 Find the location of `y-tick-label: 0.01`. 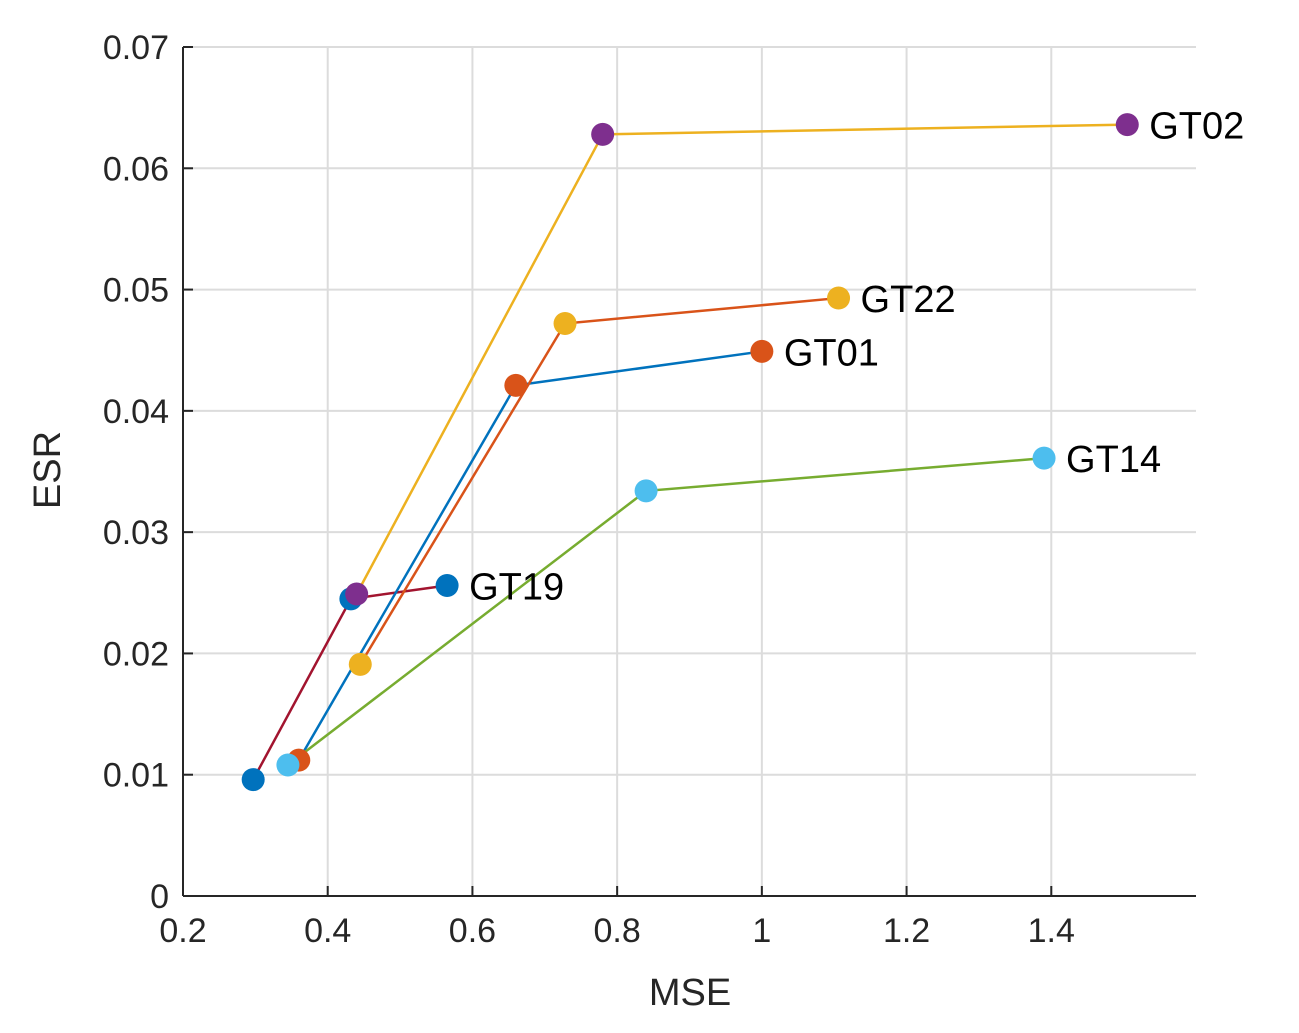

y-tick-label: 0.01 is located at coordinates (136, 776).